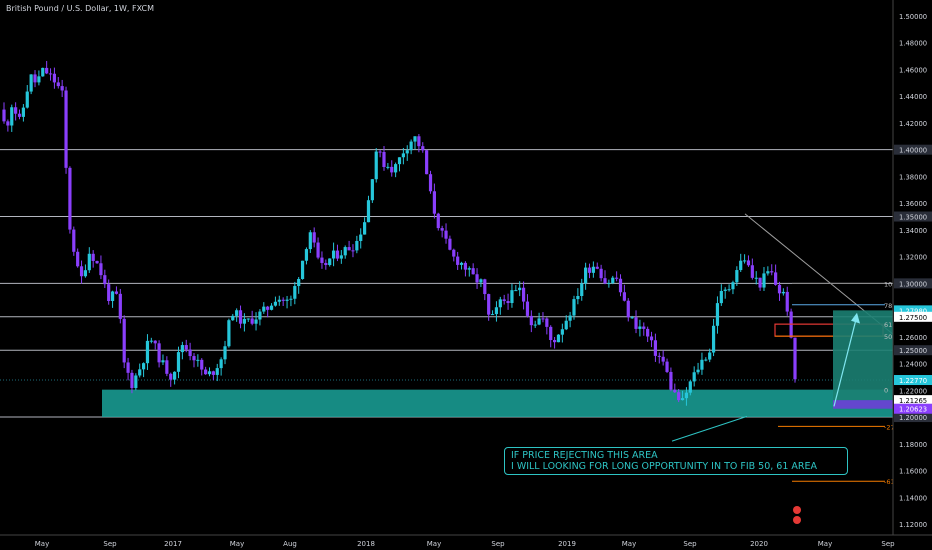 This screenshot has height=550, width=932. Describe the element at coordinates (913, 151) in the screenshot. I see `y-tick-label: 1.40000` at that location.